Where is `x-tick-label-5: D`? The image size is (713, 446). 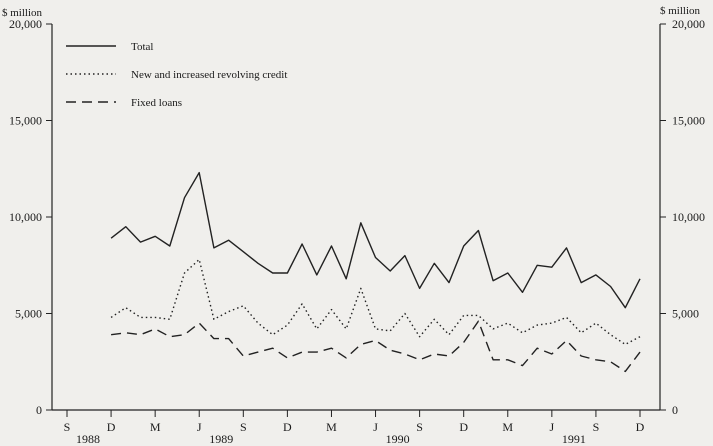 x-tick-label-5: D is located at coordinates (287, 427).